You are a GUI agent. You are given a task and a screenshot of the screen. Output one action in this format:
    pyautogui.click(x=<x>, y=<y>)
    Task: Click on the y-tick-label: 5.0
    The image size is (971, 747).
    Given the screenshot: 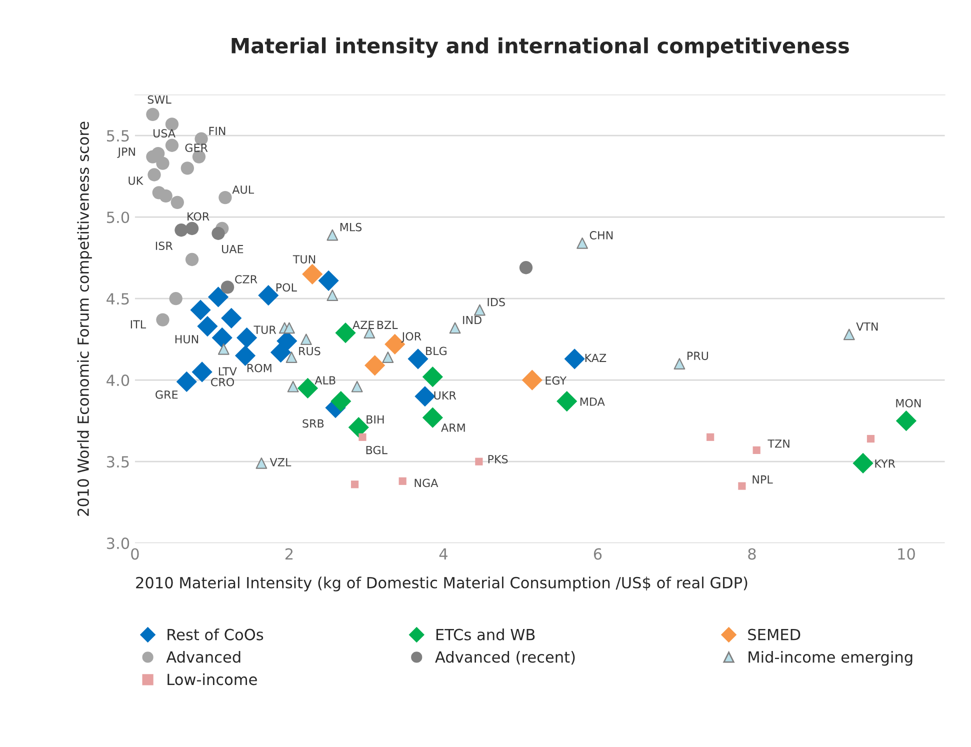 What is the action you would take?
    pyautogui.click(x=118, y=218)
    